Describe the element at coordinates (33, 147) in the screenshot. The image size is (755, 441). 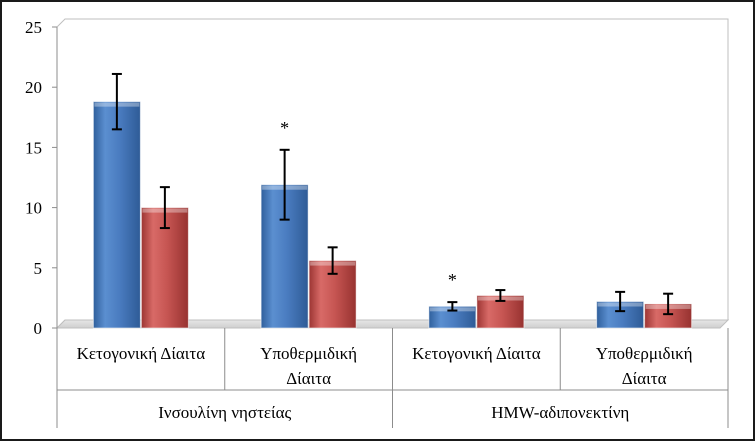
I see `y-tick-label: 15` at that location.